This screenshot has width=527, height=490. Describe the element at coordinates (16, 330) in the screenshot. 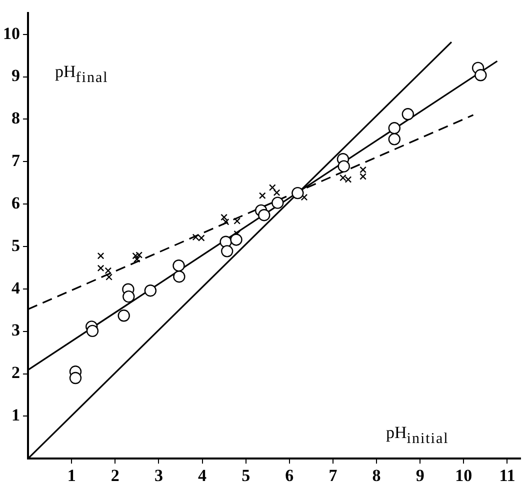

I see `y-tick-label: 3` at that location.